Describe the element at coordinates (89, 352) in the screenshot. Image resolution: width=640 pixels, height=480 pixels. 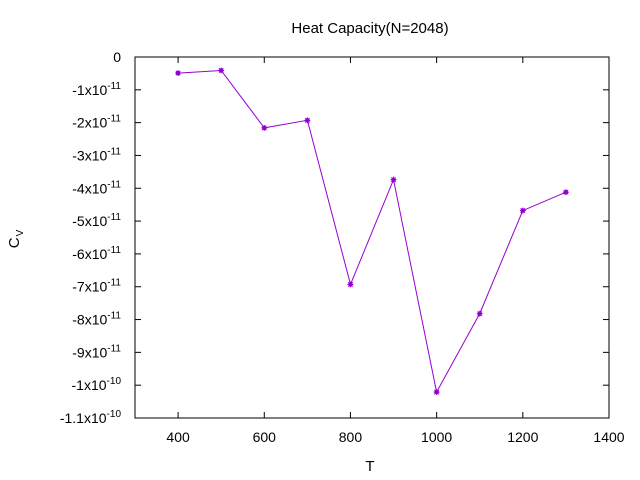
I see `y-tick-mantissa: -9x10` at that location.